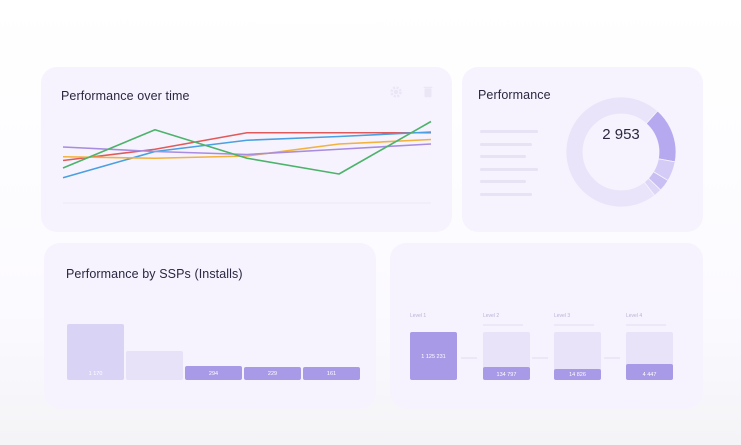 The height and width of the screenshot is (445, 741). Describe the element at coordinates (95, 374) in the screenshot. I see `ssp-bar-value: 1 170` at that location.